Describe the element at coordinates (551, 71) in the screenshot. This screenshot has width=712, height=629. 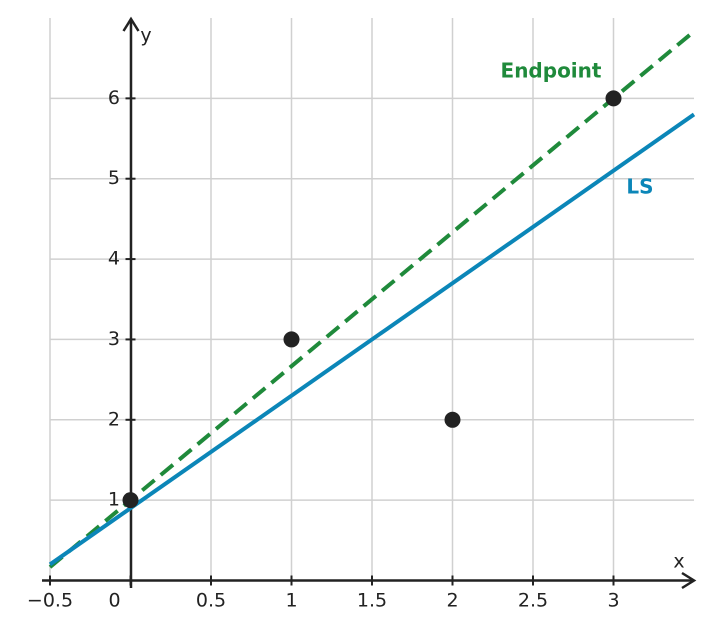
I see `line-label: Endpoint` at that location.